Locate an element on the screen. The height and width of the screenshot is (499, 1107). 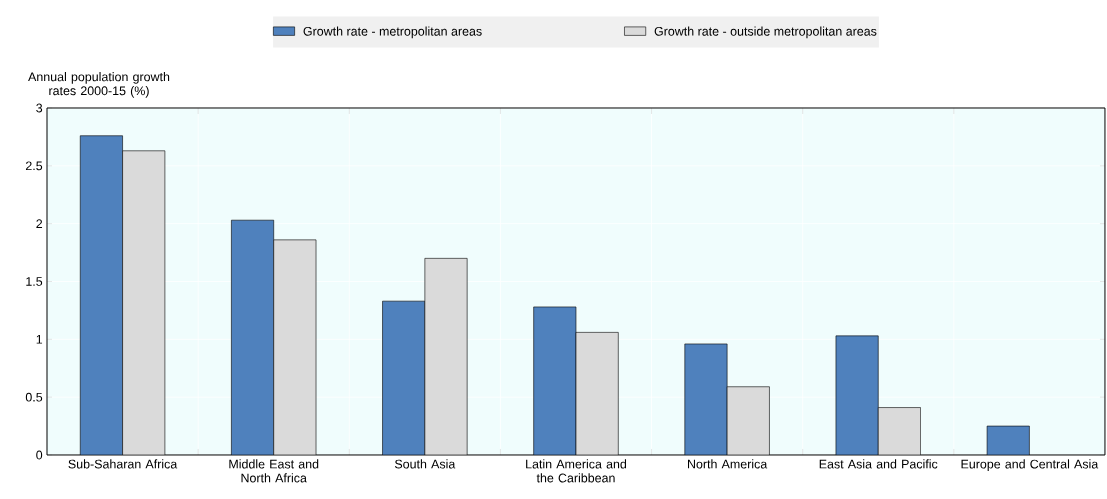
x-tick-label: Latin America and the Caribbean is located at coordinates (576, 471).